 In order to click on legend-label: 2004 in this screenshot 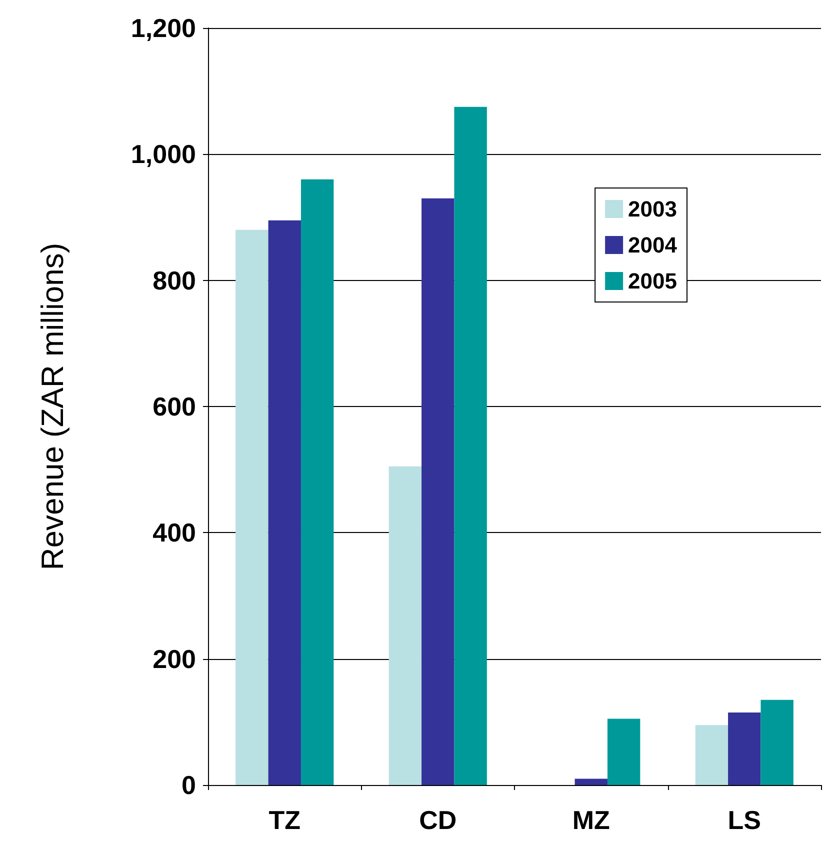, I will do `click(653, 245)`.